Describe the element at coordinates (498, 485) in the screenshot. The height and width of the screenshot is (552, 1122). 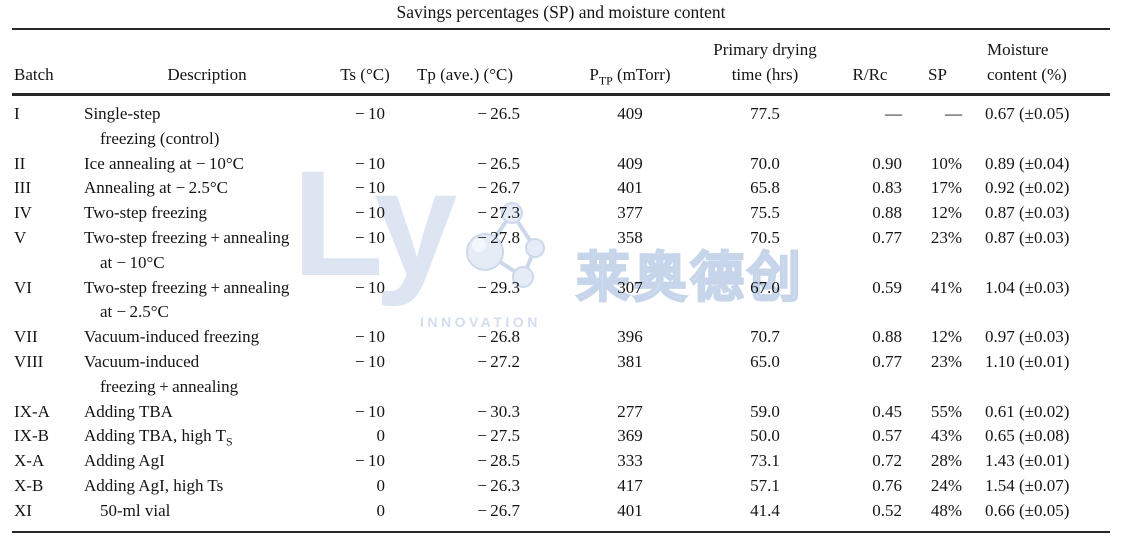
I see `cell-tp: − 26.3` at that location.